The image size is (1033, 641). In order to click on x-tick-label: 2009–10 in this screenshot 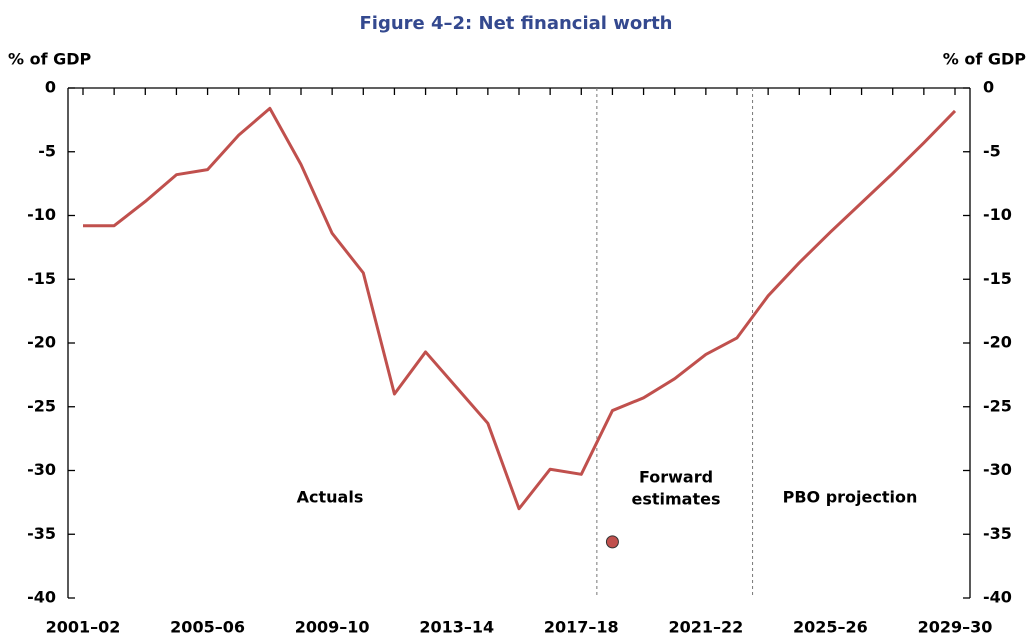, I will do `click(332, 627)`.